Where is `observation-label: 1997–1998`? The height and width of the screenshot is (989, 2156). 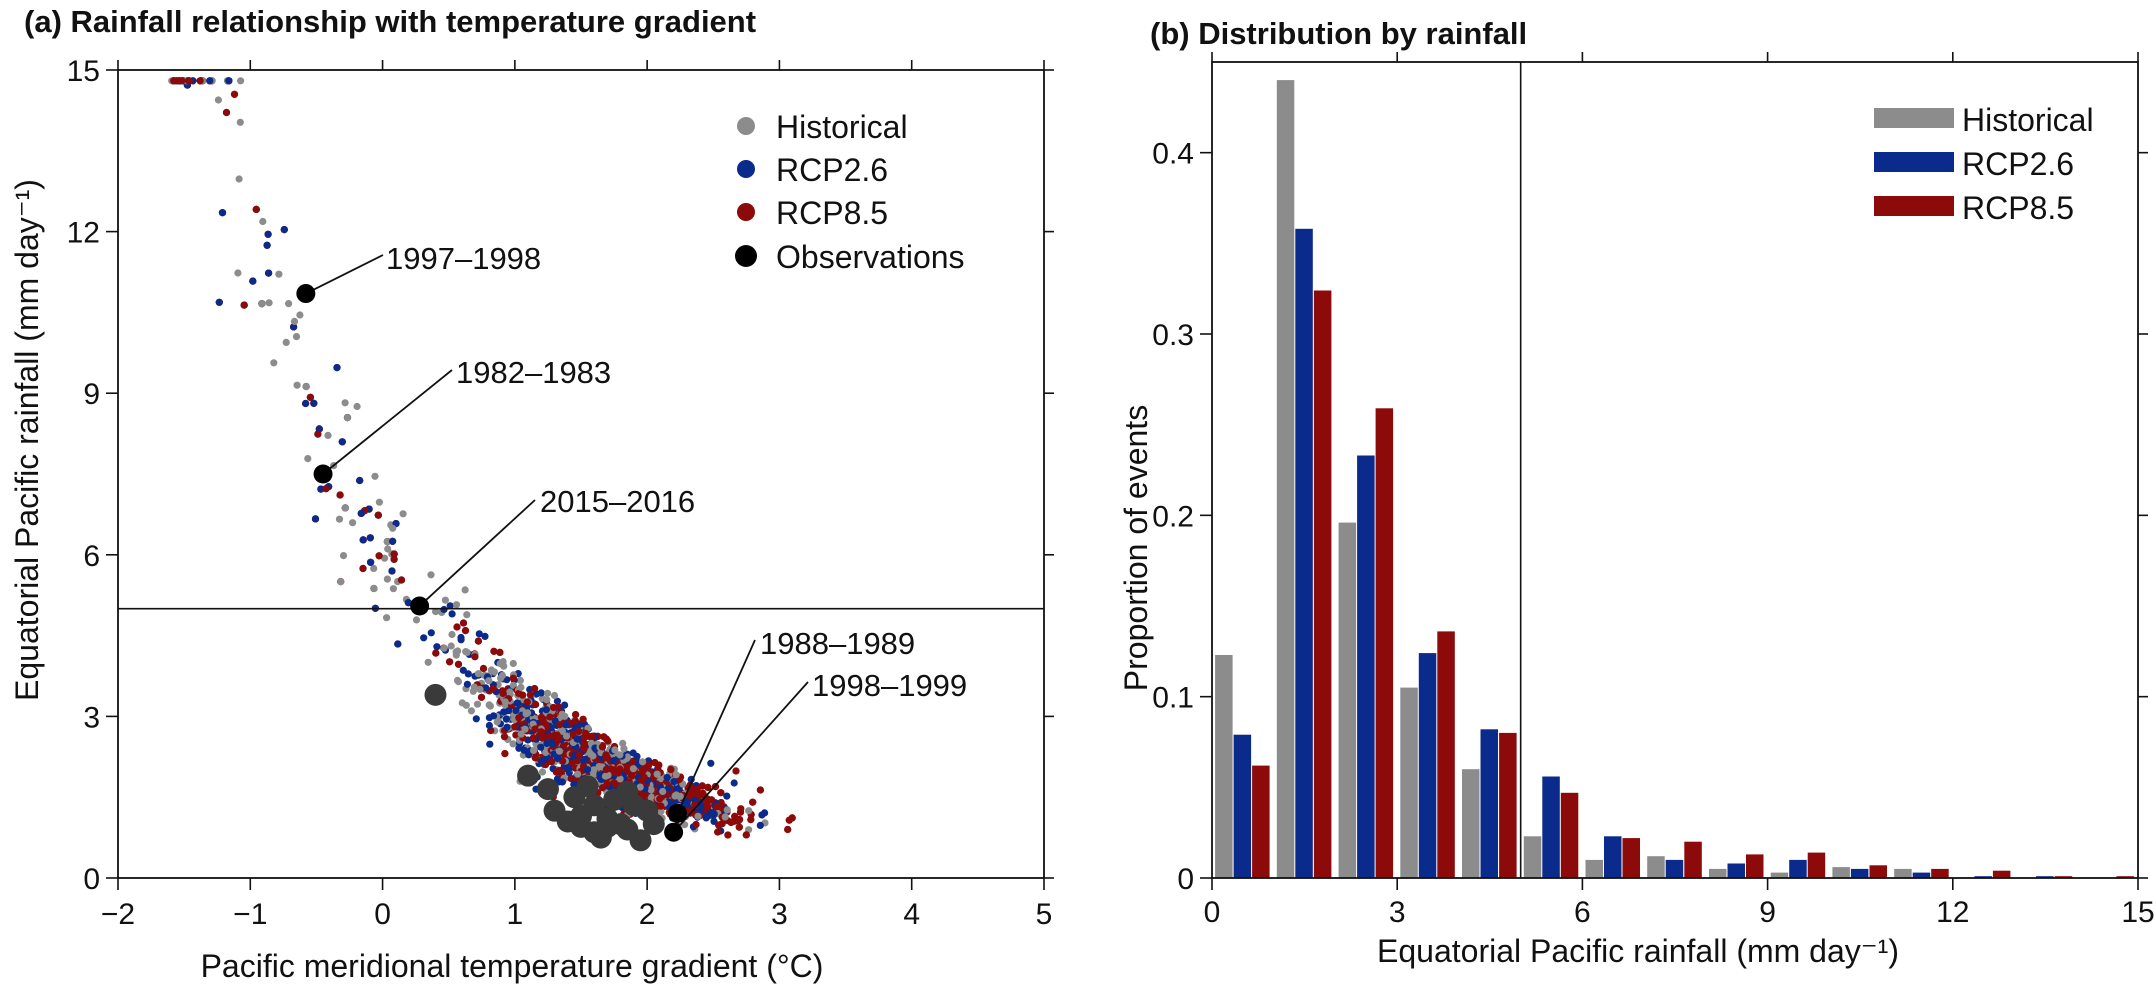
observation-label: 1997–1998 is located at coordinates (463, 258).